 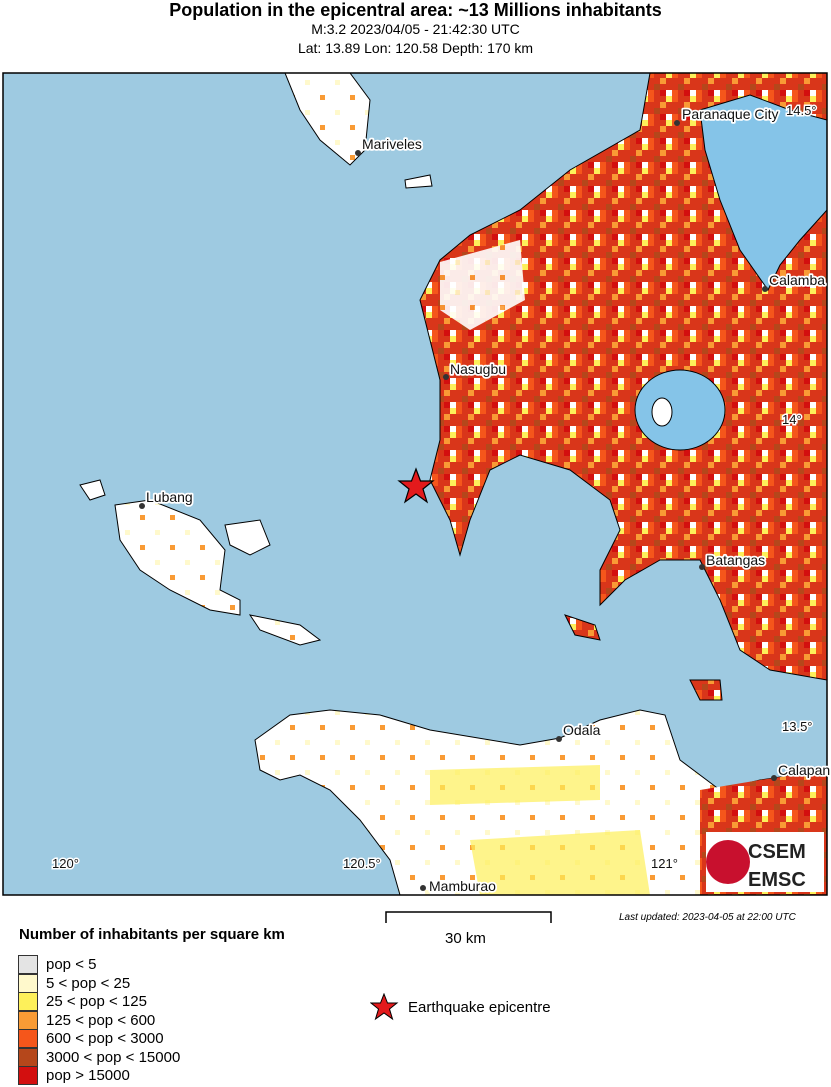 I want to click on volcano-island, so click(x=662, y=412).